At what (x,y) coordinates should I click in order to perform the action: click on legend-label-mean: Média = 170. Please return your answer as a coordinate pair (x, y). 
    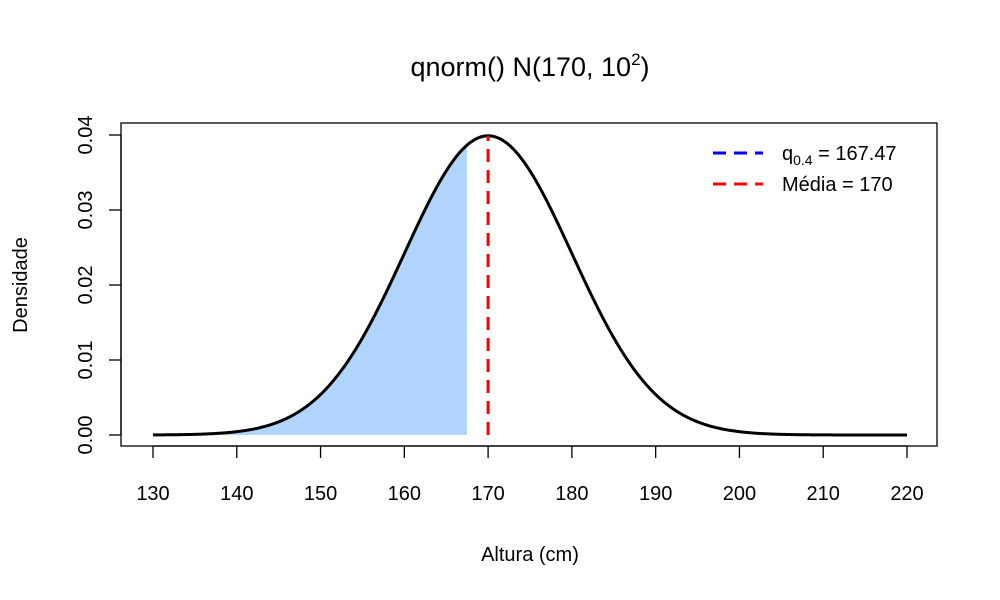
    Looking at the image, I should click on (837, 185).